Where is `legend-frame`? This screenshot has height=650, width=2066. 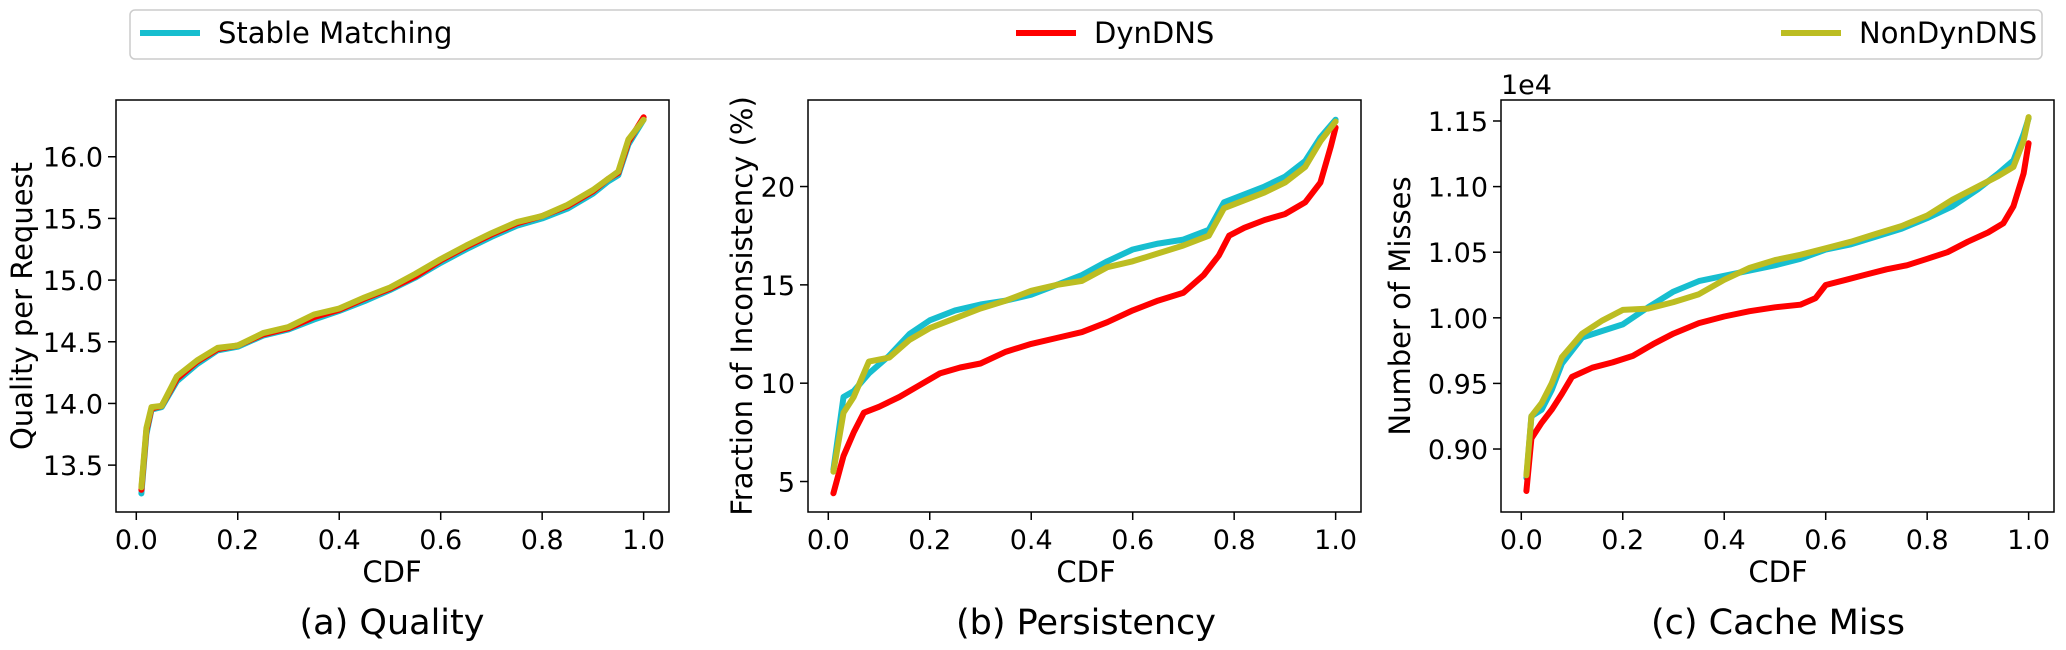
legend-frame is located at coordinates (1086, 34).